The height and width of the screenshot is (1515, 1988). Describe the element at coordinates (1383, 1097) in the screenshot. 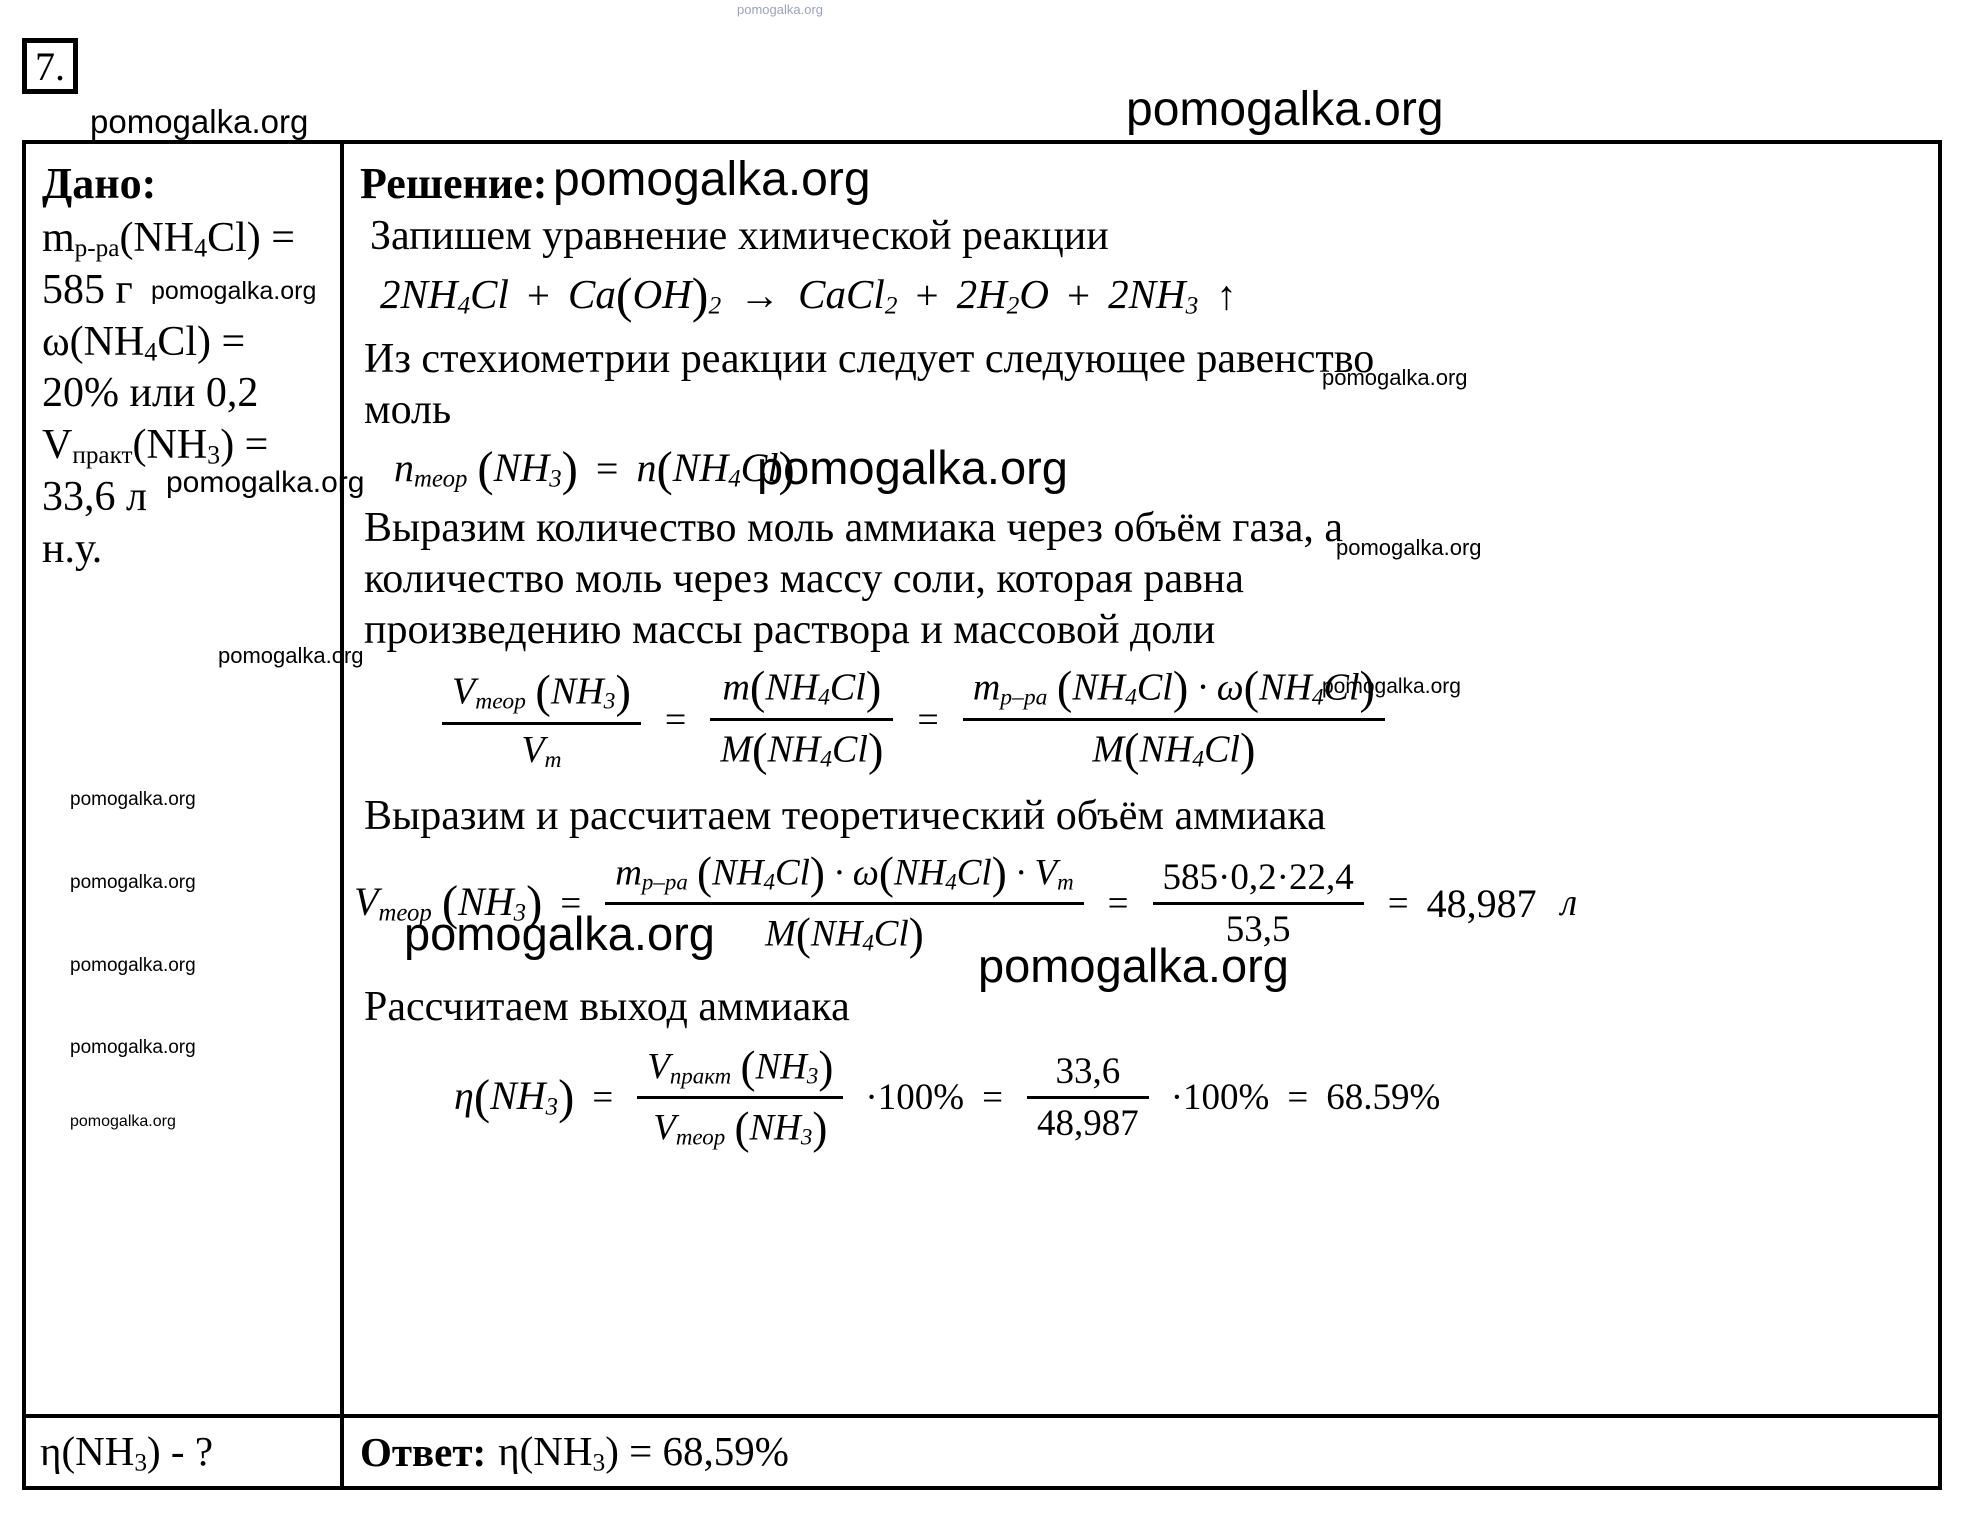

I see `yield-result: 68.59%` at that location.